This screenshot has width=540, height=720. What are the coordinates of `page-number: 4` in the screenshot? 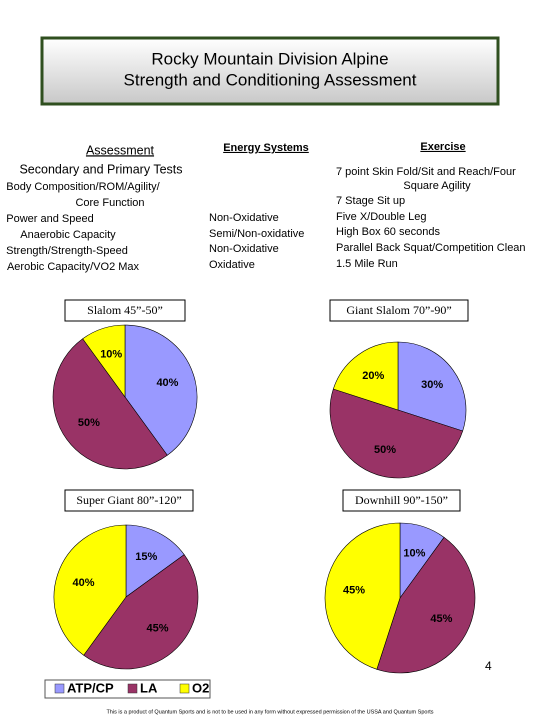 It's located at (488, 666).